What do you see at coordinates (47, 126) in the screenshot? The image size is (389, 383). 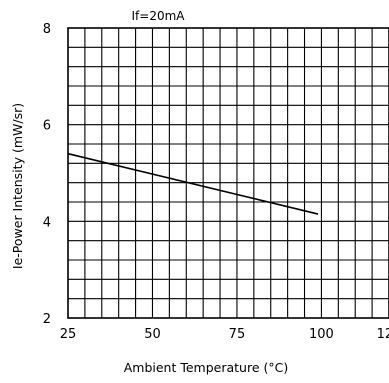 I see `y-tick-label: 6` at bounding box center [47, 126].